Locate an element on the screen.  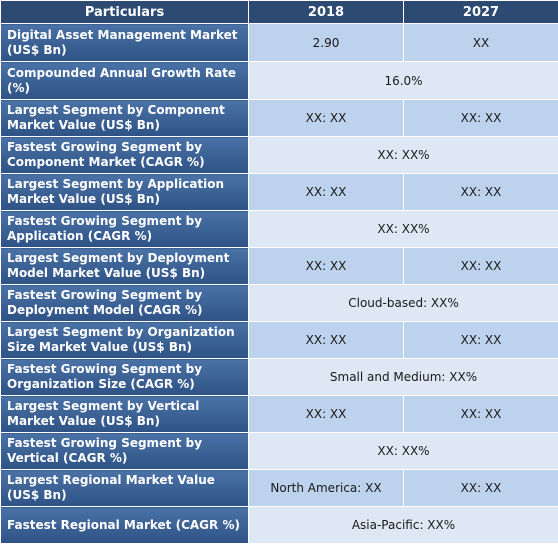
merged-value: Cloud-based: XX% is located at coordinates (403, 303).